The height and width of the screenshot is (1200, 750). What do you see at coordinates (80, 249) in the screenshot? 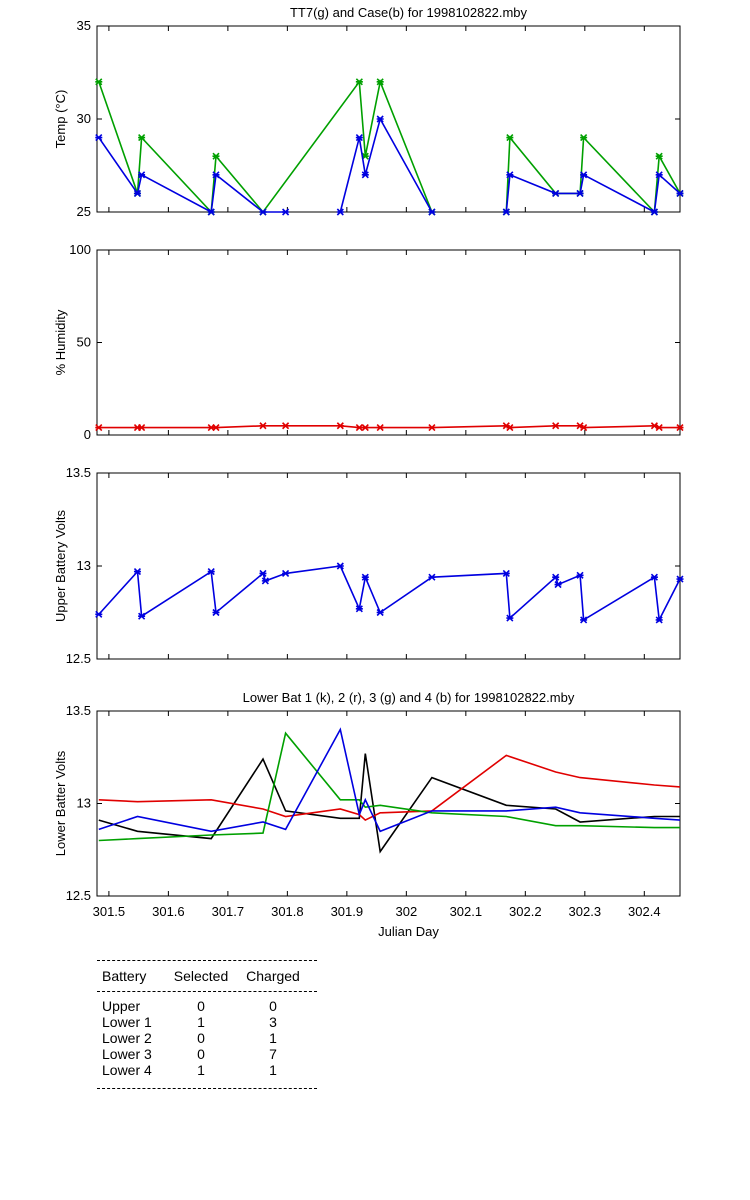
I see `y-tick-label: 100` at bounding box center [80, 249].